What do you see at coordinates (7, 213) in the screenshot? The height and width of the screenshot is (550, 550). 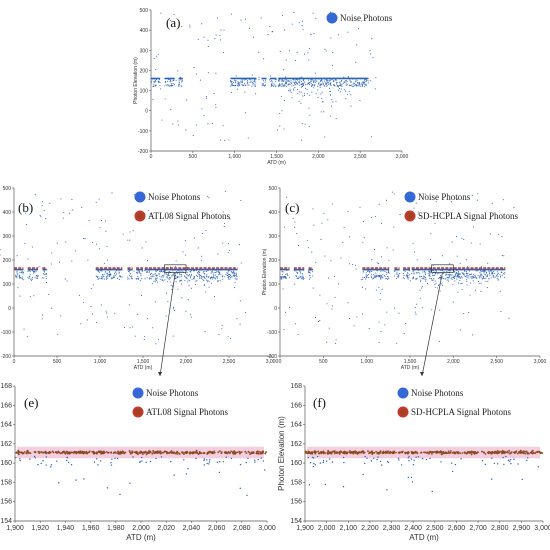 I see `y-tick-label: 400` at bounding box center [7, 213].